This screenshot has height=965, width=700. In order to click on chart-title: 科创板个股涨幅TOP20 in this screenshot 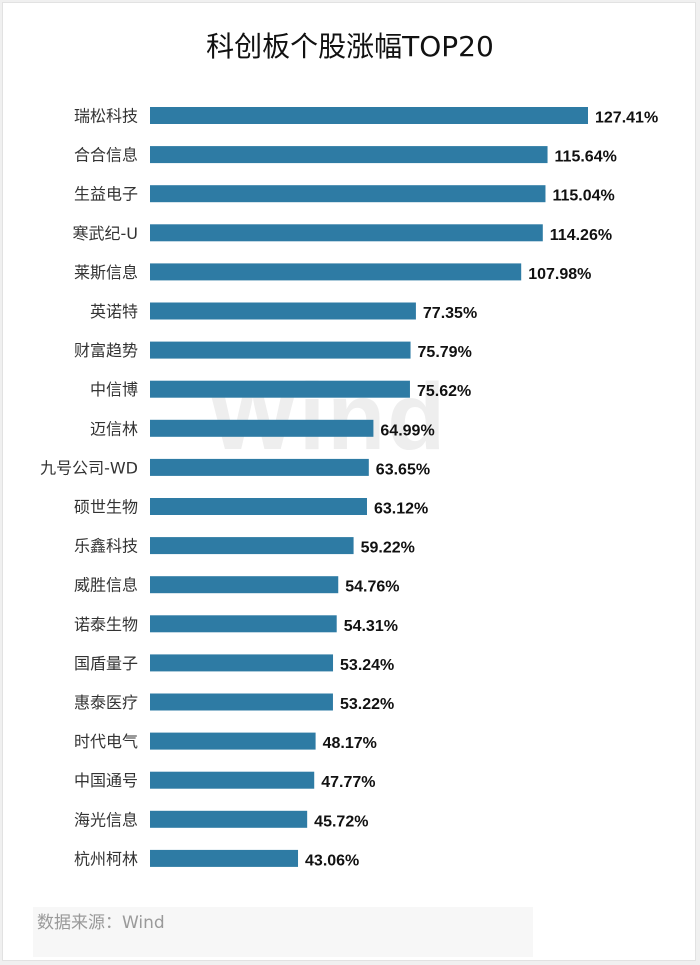, I will do `click(350, 46)`.